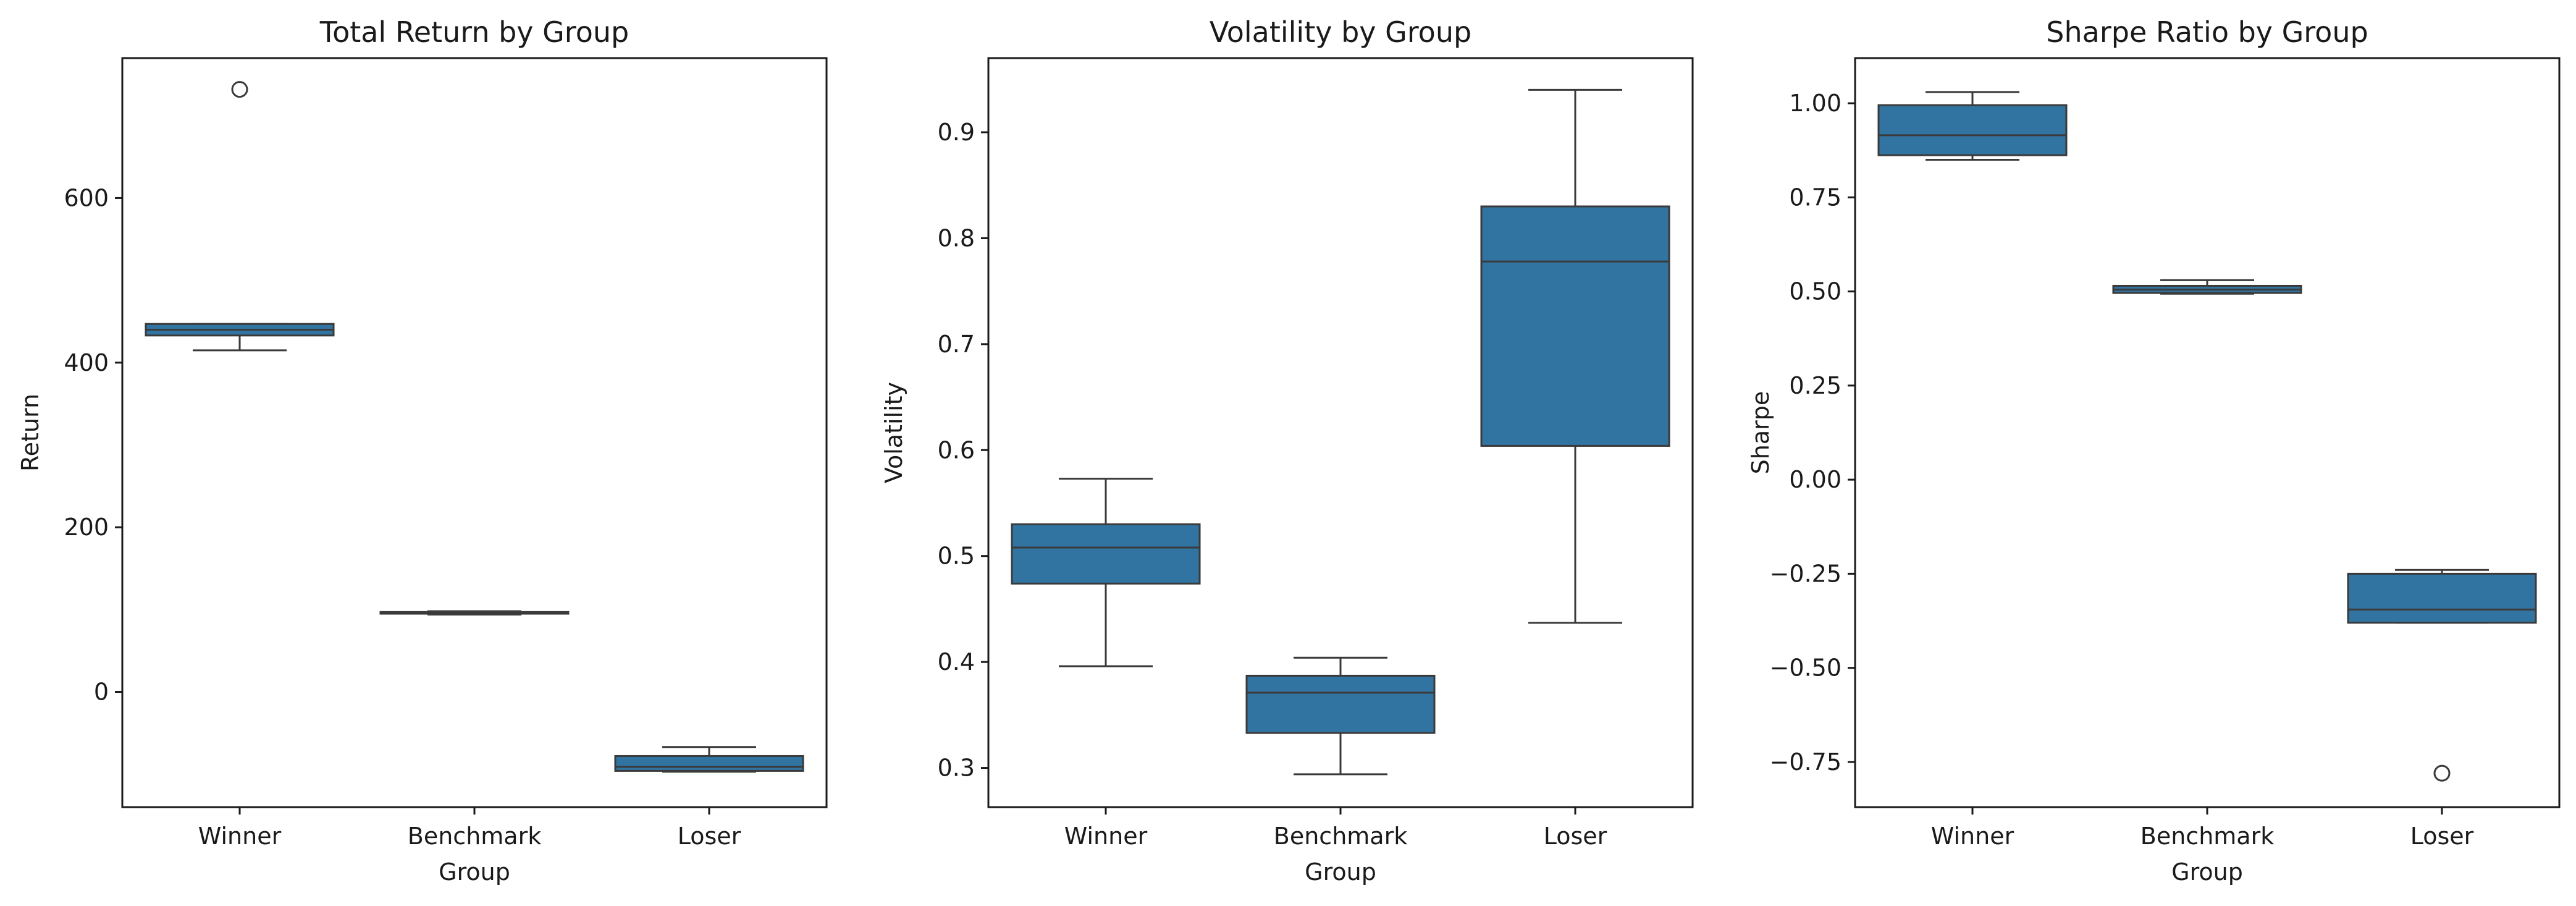 The height and width of the screenshot is (906, 2576). I want to click on y-tick-label-2-2: −0.25, so click(1806, 573).